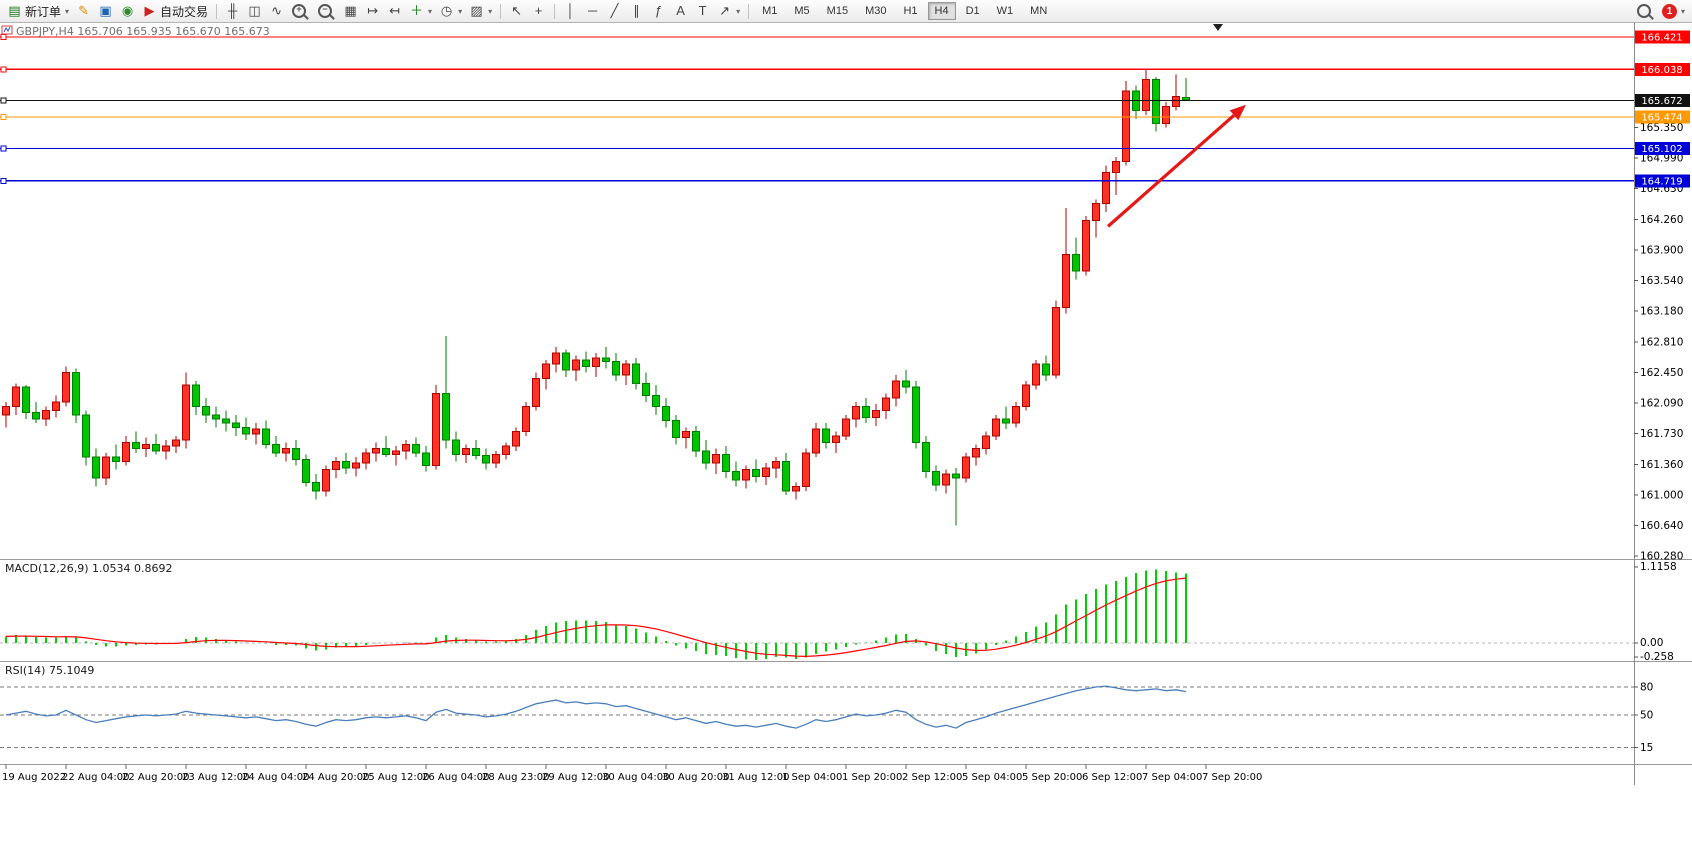 This screenshot has width=1692, height=848. Describe the element at coordinates (43, 11) in the screenshot. I see `new-order-label: 新订单` at that location.